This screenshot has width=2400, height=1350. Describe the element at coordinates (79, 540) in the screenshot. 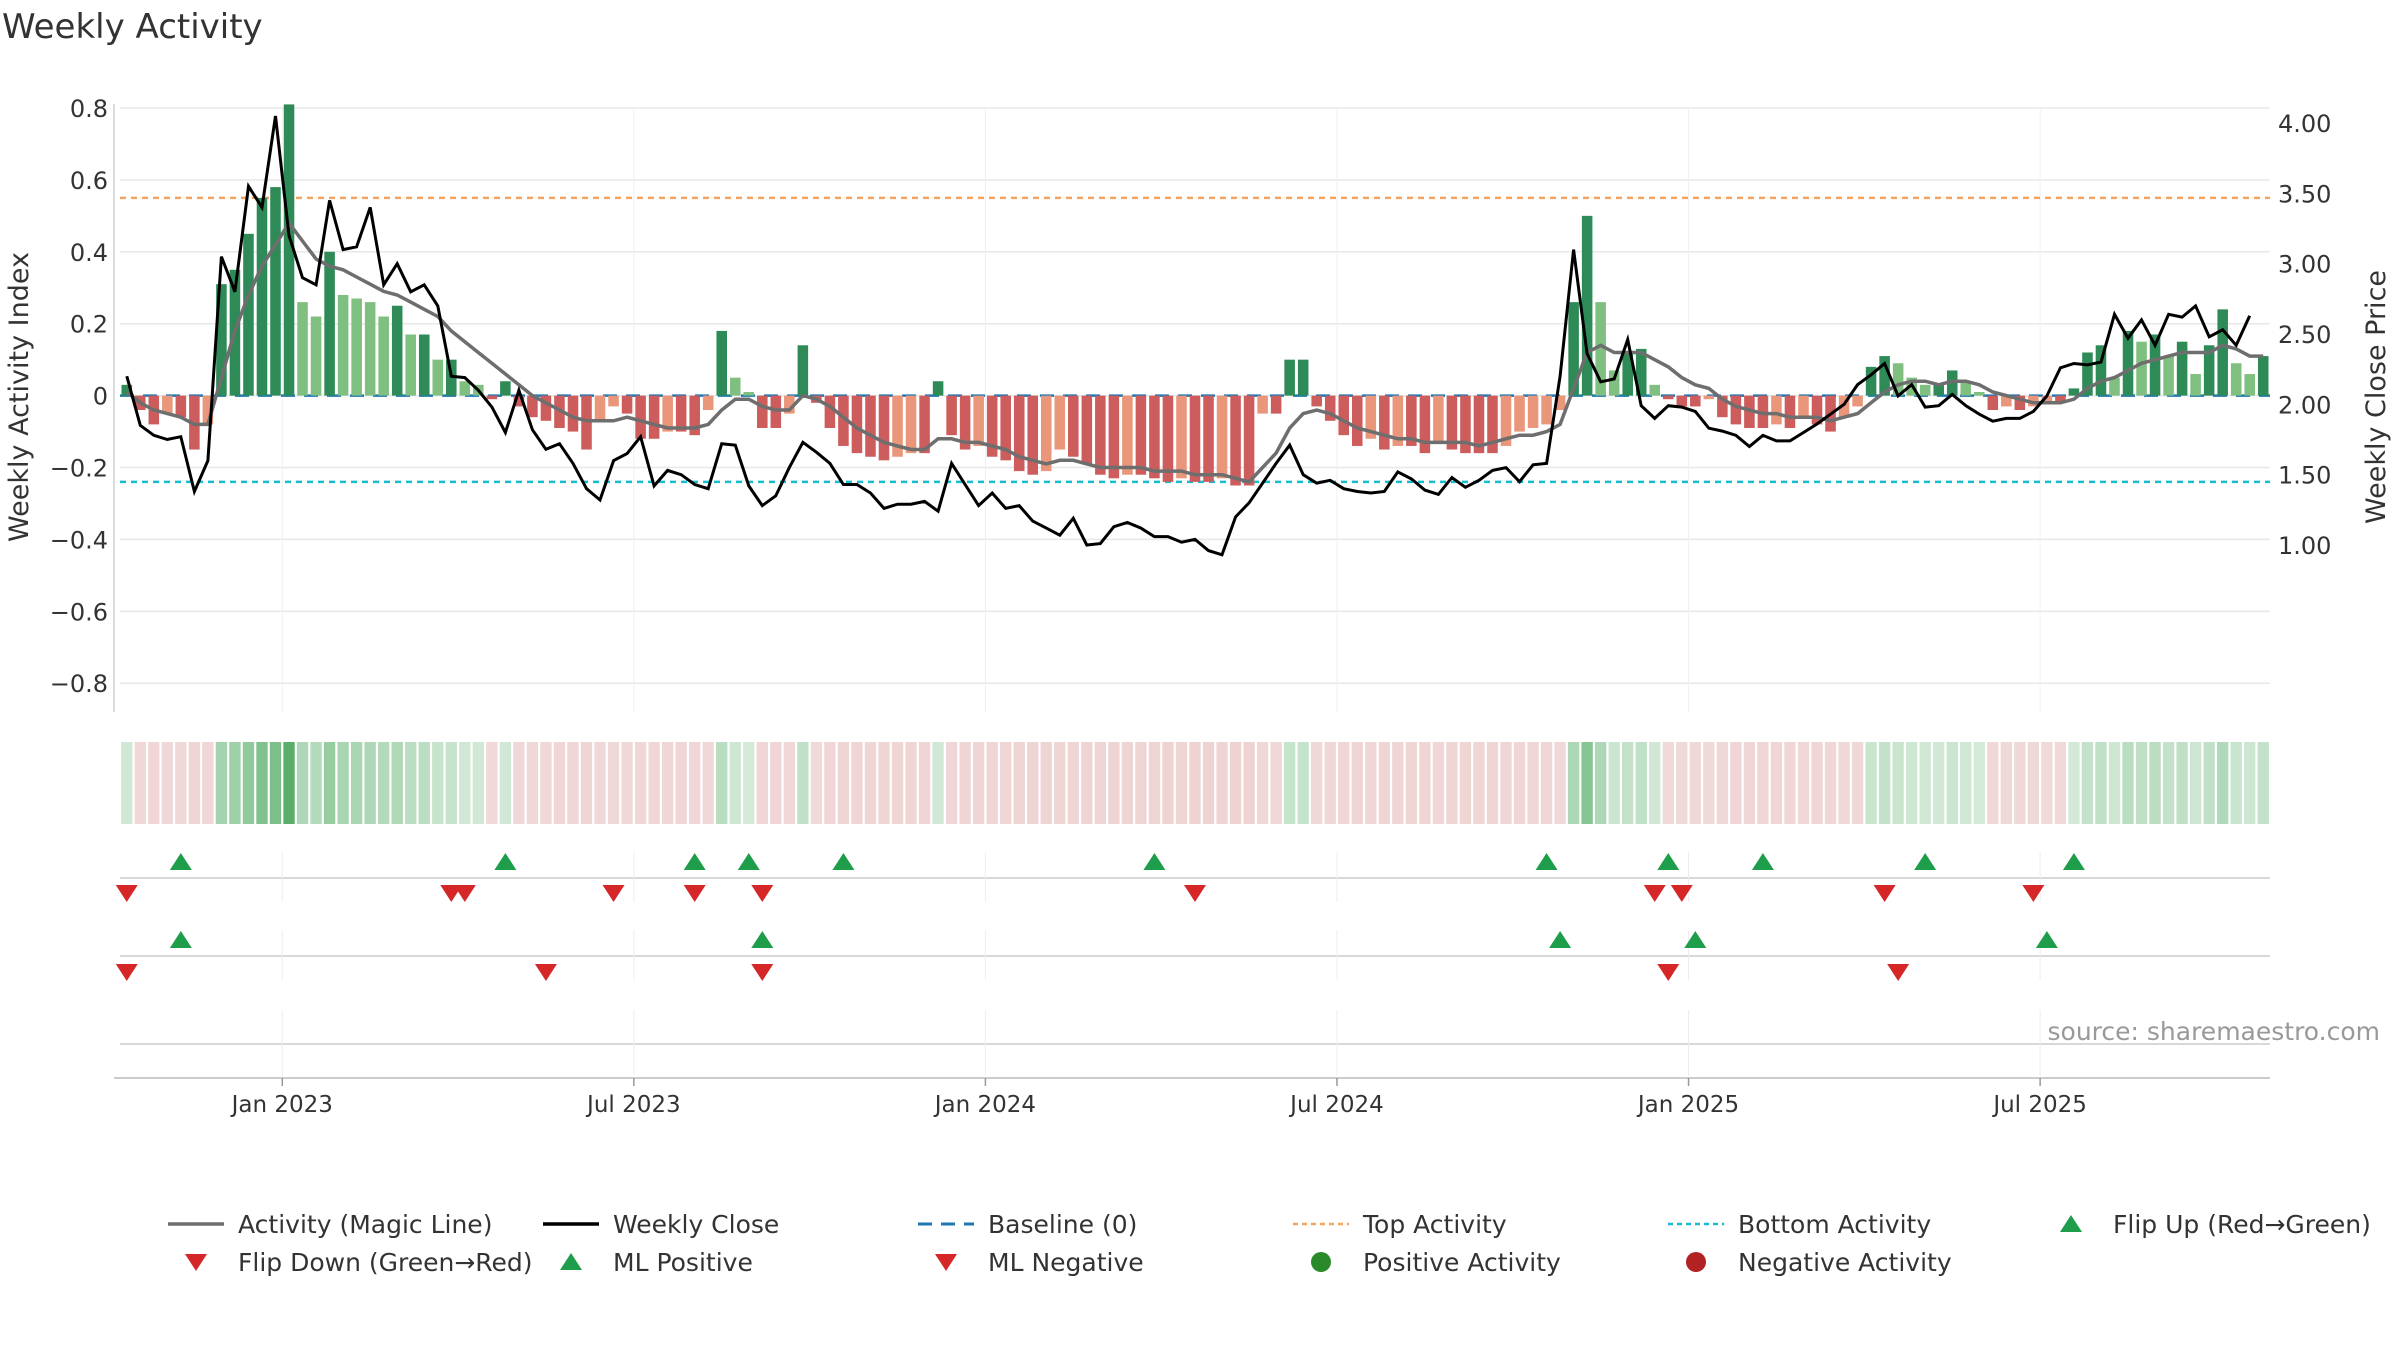

I see `y-left-tick-label: −0.4` at that location.